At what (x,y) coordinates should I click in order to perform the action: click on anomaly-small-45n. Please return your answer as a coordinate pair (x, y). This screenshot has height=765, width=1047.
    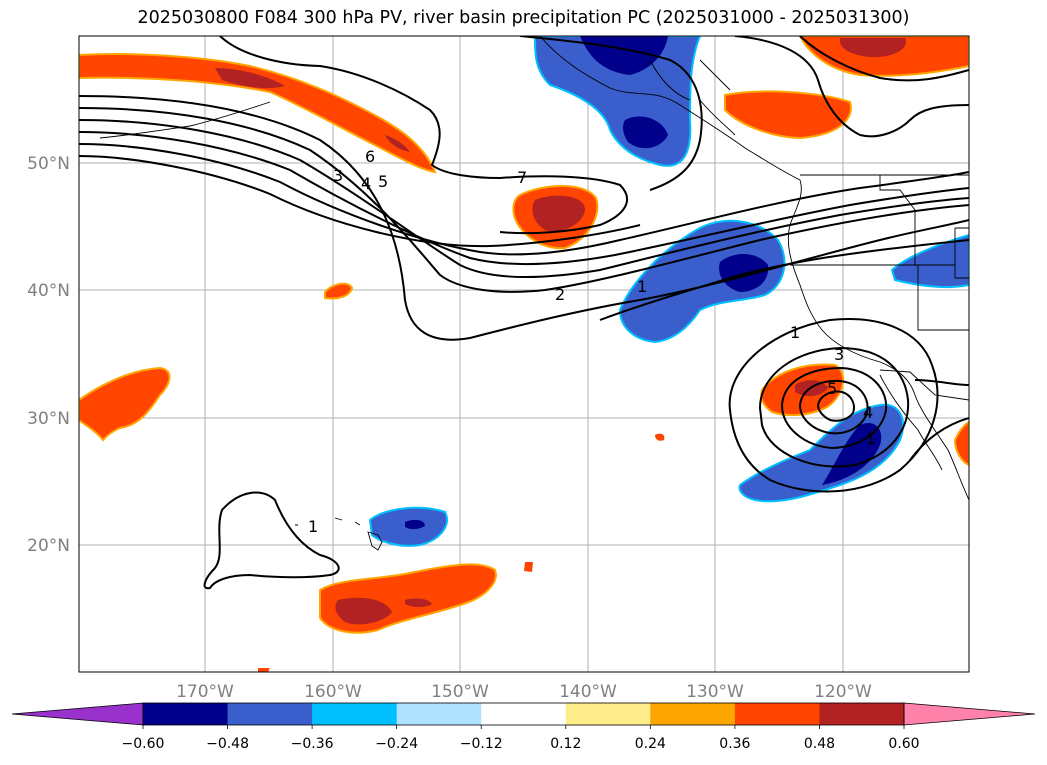
    Looking at the image, I should click on (339, 291).